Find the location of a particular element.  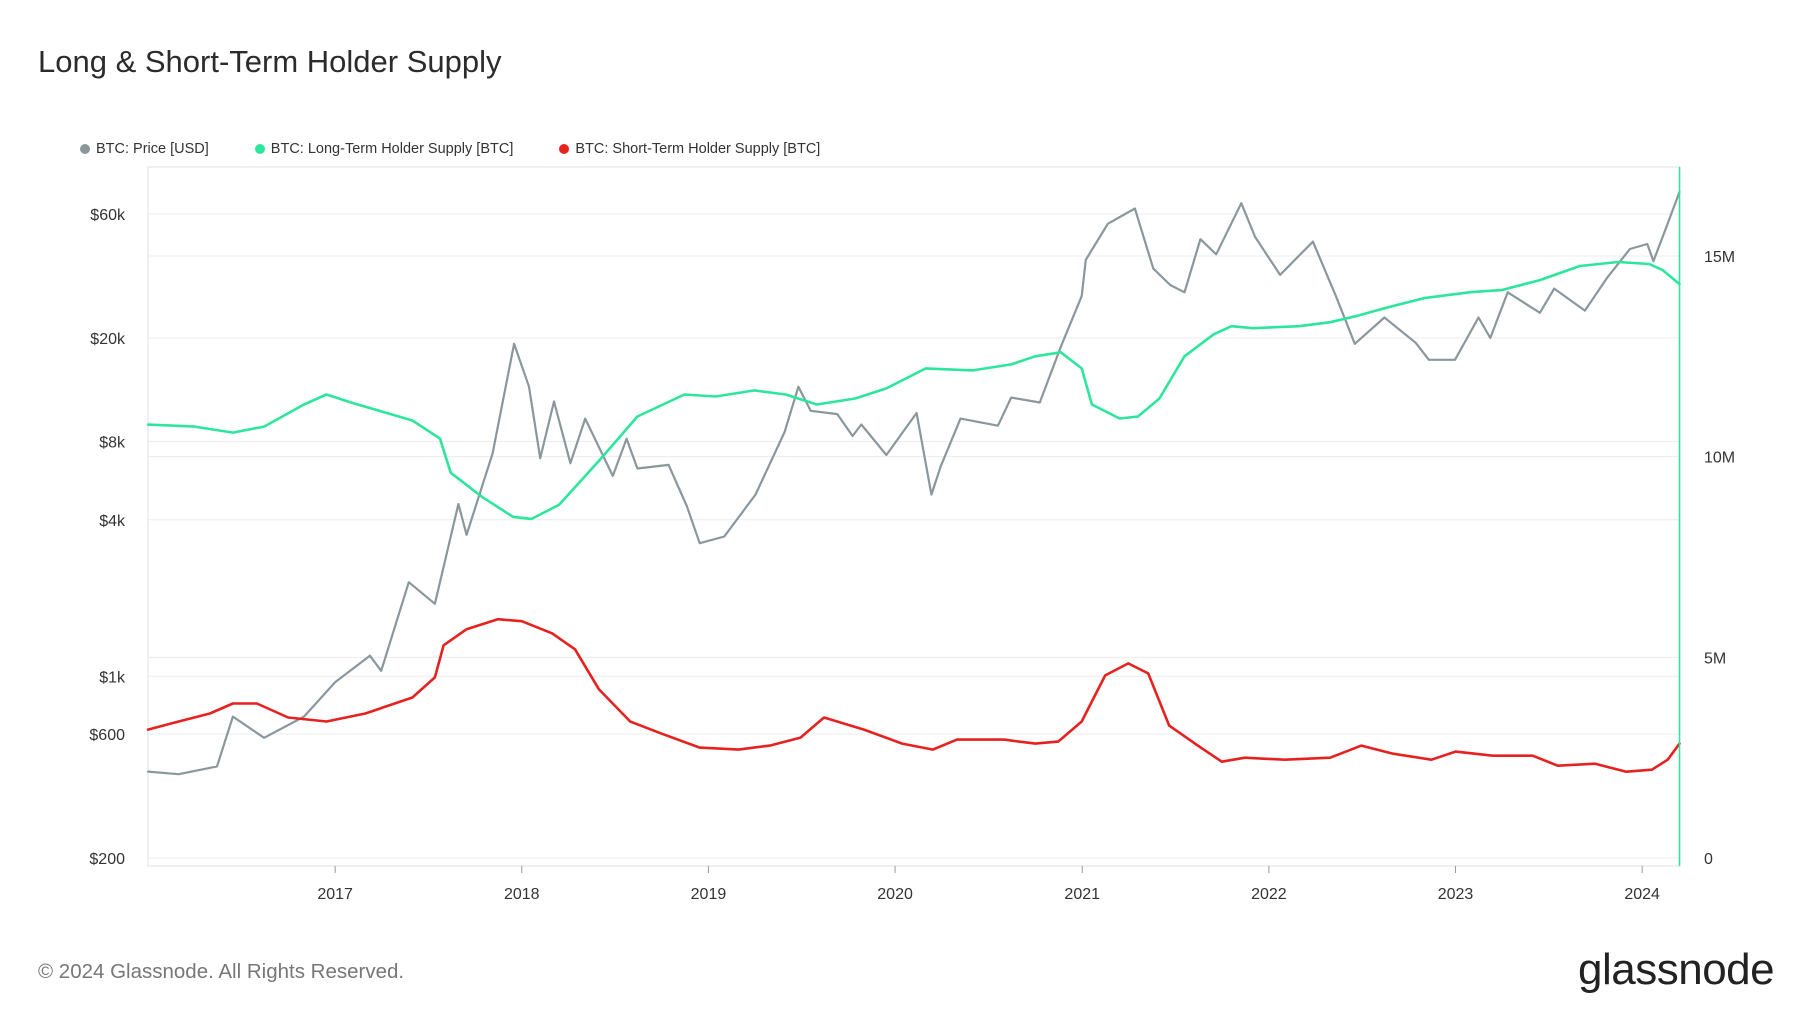

legend-dot-lth is located at coordinates (259, 149).